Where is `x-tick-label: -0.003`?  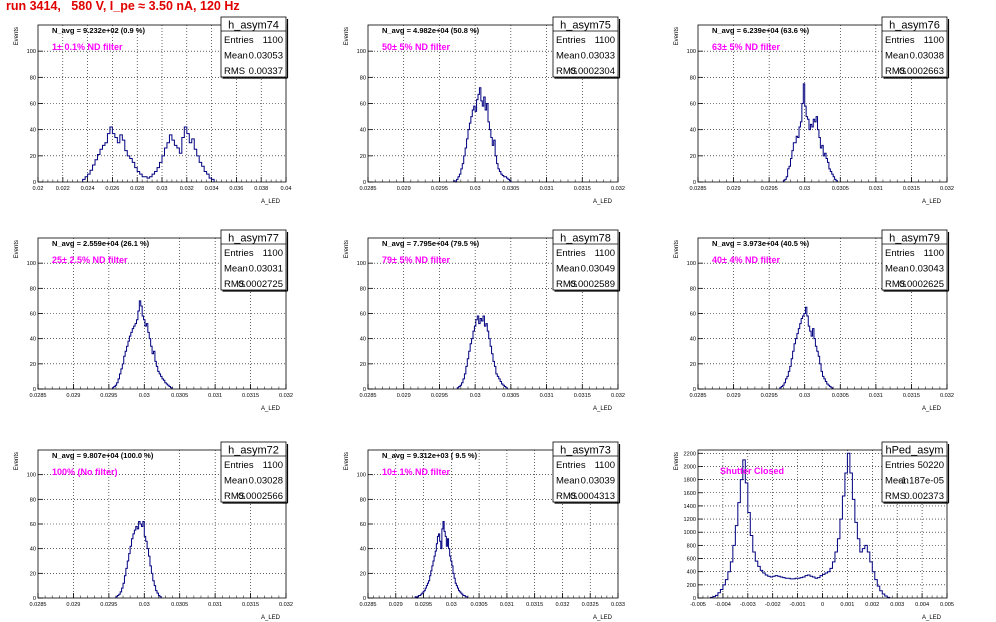 x-tick-label: -0.003 is located at coordinates (748, 605).